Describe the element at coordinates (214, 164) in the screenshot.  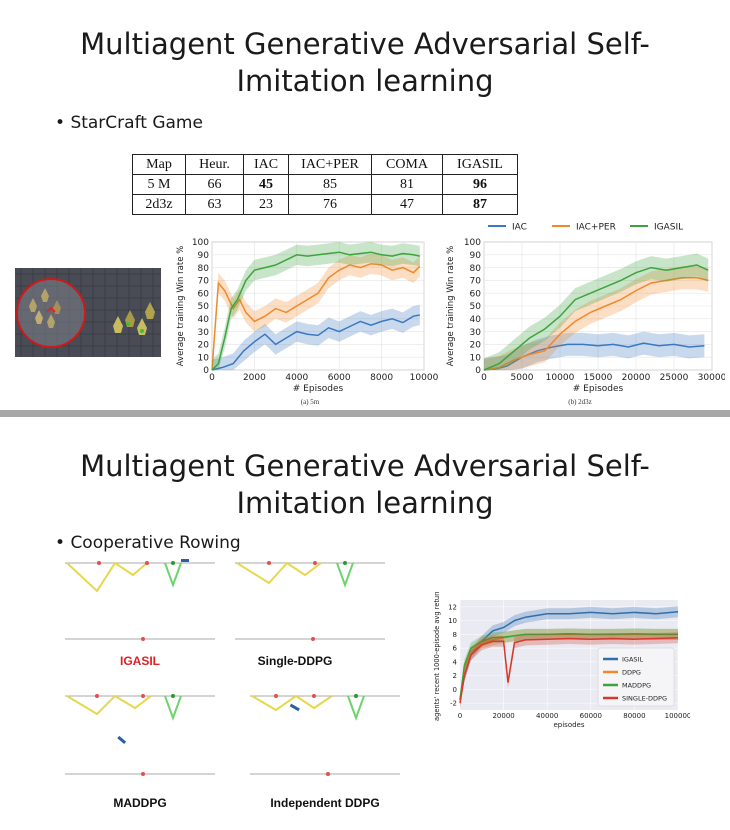
I see `table-header-cell: Heur.` at that location.